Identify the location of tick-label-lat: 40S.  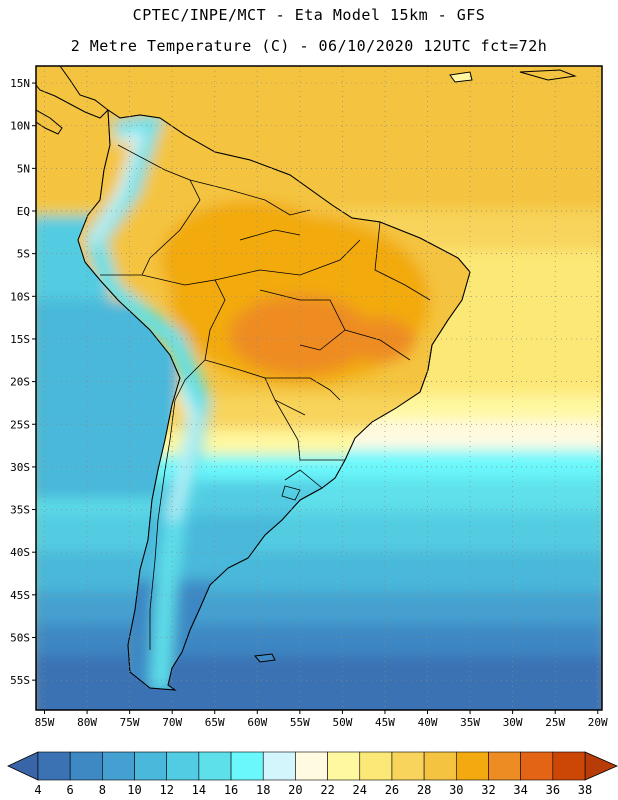
(20, 552).